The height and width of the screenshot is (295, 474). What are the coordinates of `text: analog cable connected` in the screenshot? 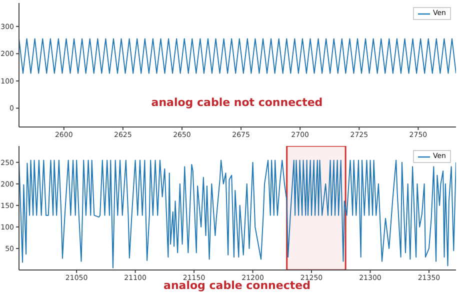 It's located at (237, 285).